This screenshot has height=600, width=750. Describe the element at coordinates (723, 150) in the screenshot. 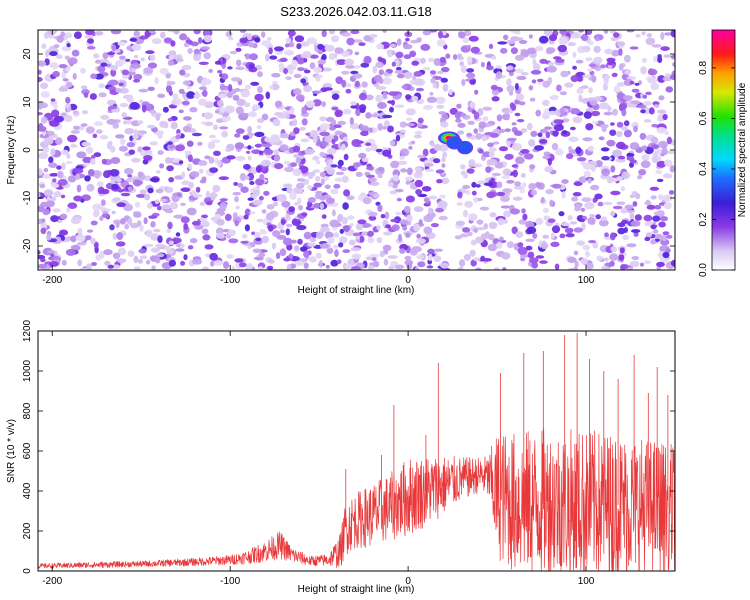

I see `colorbar-gradient` at that location.